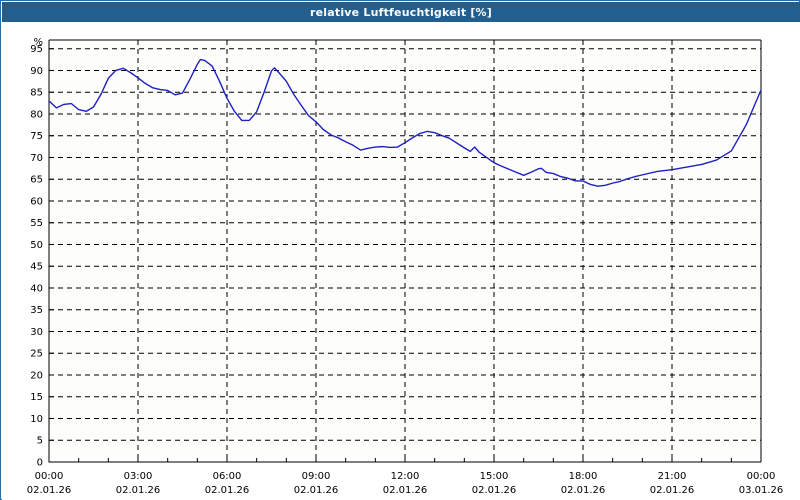 The height and width of the screenshot is (500, 800). What do you see at coordinates (36, 136) in the screenshot?
I see `y-tick-label: 75` at bounding box center [36, 136].